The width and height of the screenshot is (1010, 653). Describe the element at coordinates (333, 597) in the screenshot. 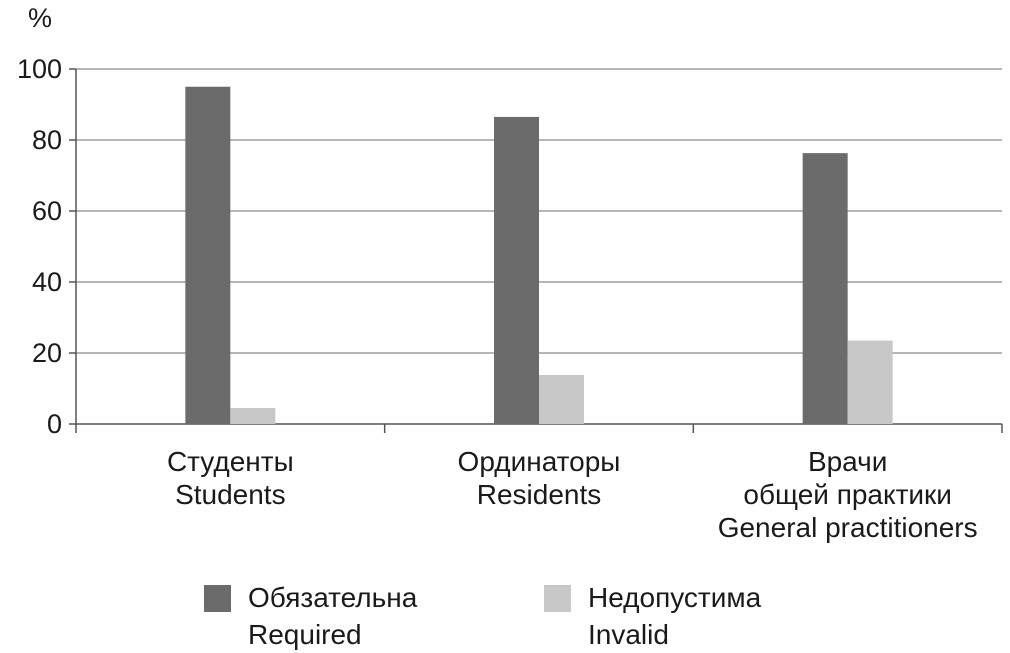

I see `legend-label: Обязательна` at that location.